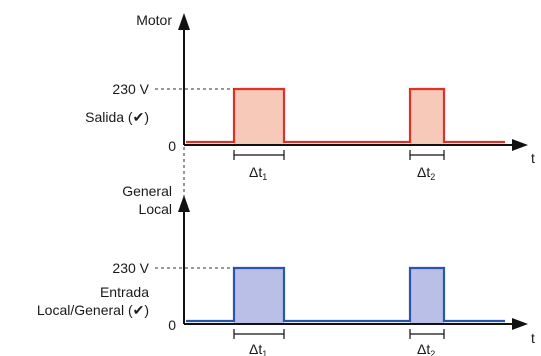  What do you see at coordinates (259, 116) in the screenshot?
I see `output-pulse-1-fill` at bounding box center [259, 116].